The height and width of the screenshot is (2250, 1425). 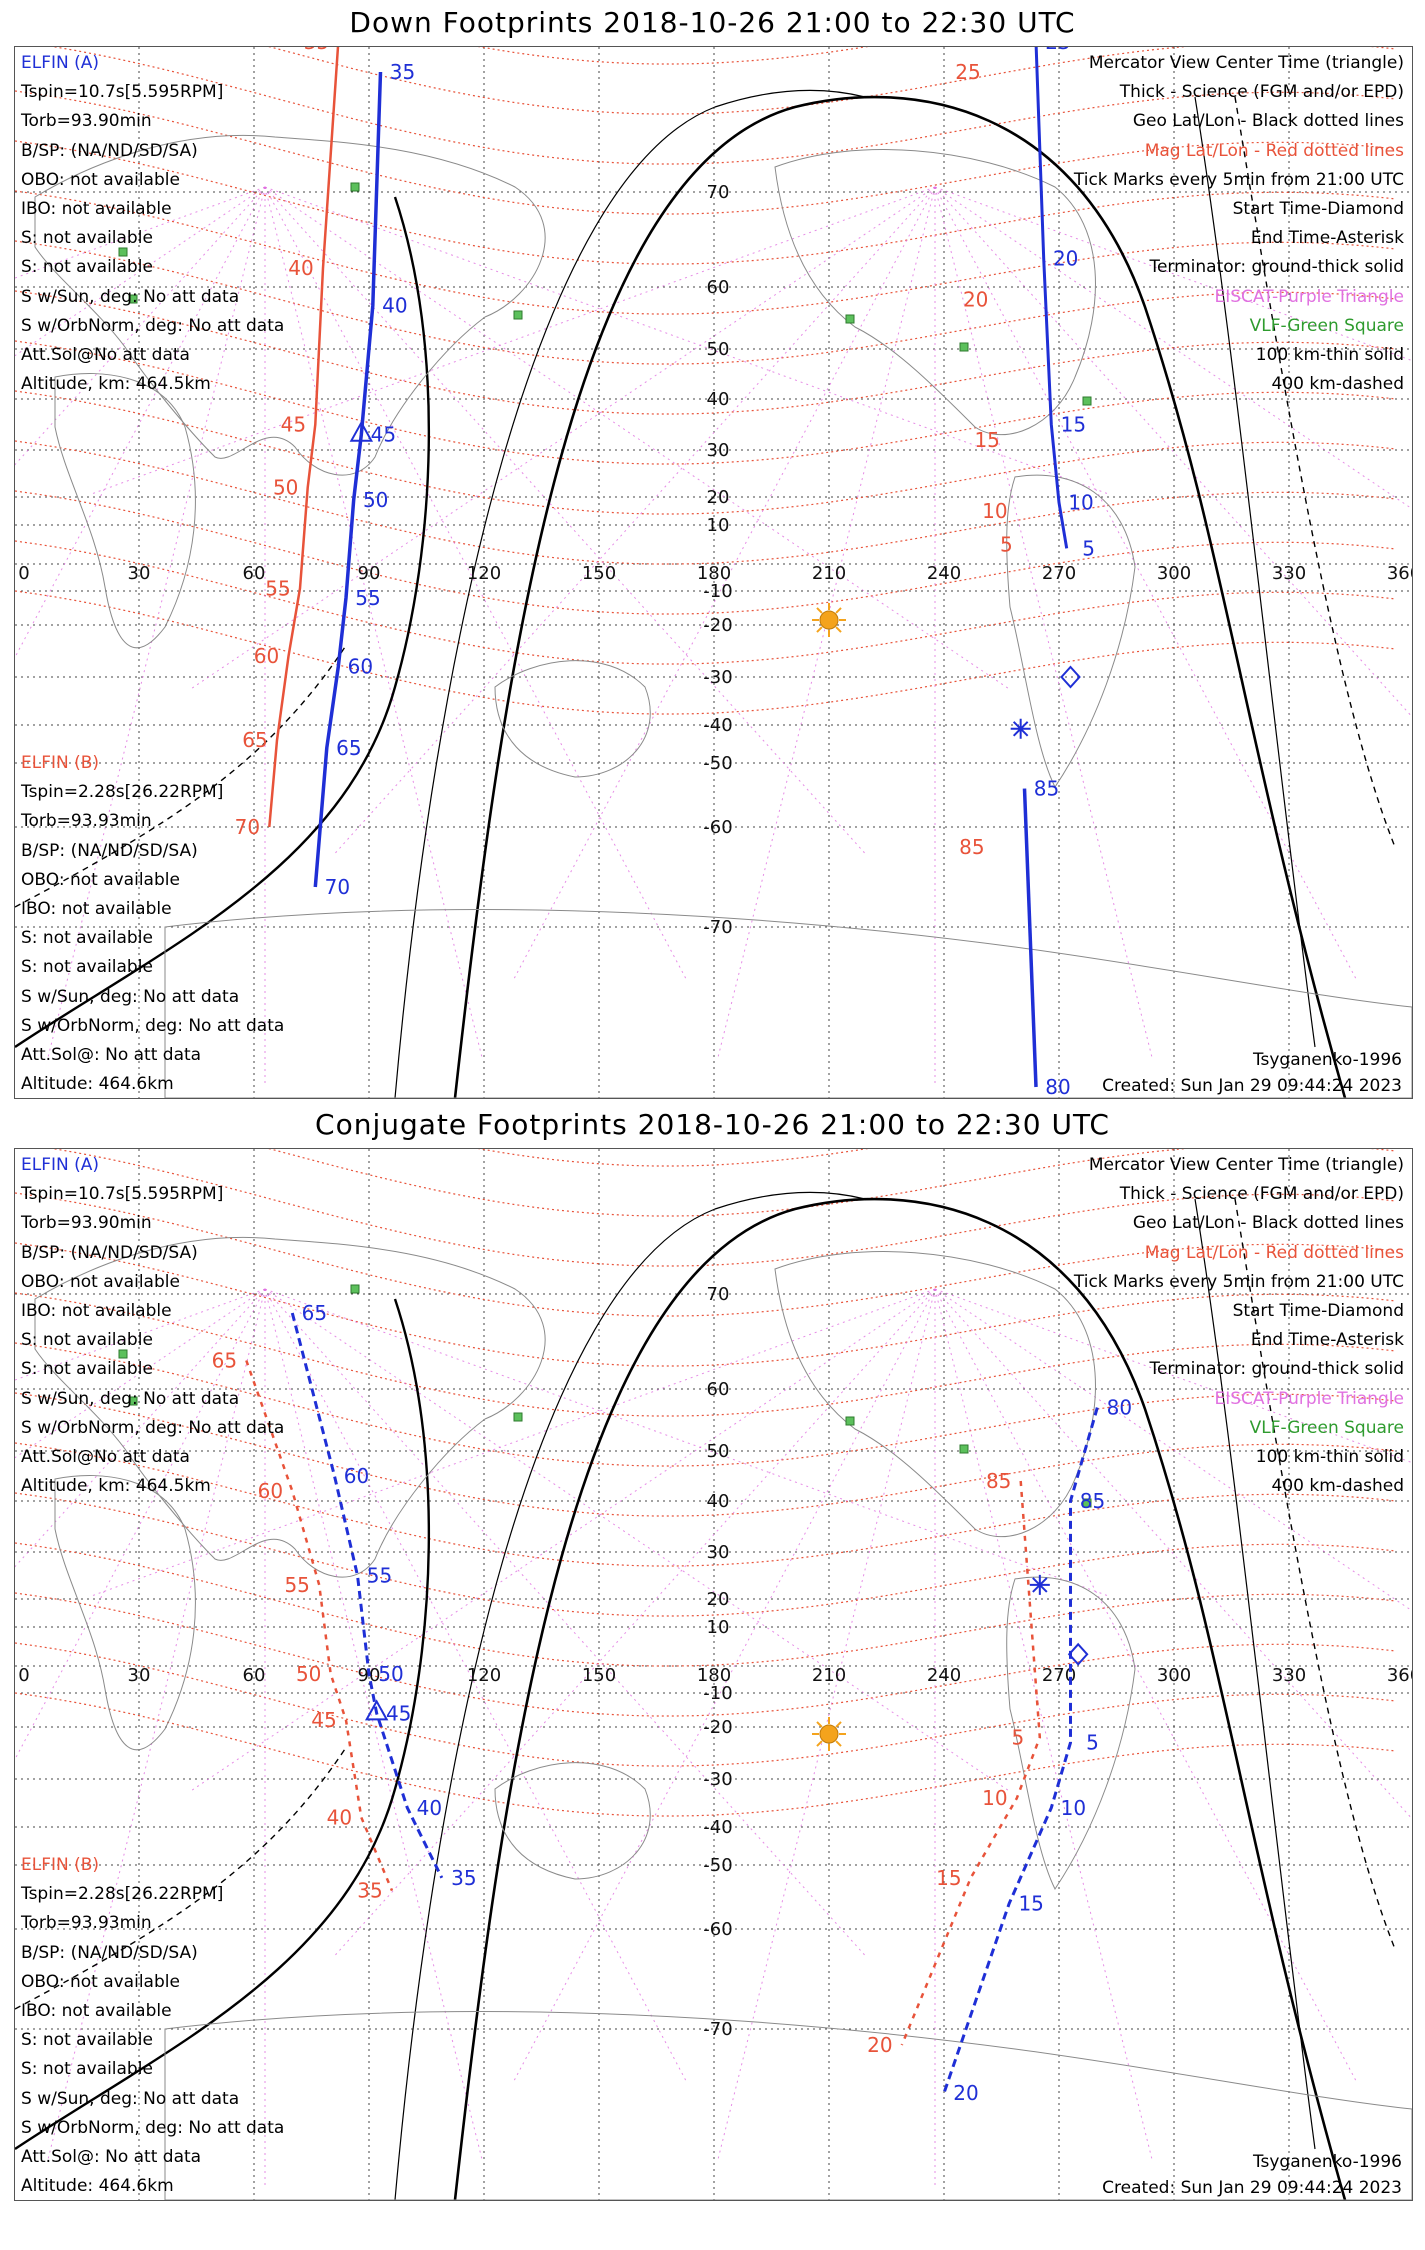 I want to click on info-line: Altitude, km: 464.5km, so click(x=116, y=384).